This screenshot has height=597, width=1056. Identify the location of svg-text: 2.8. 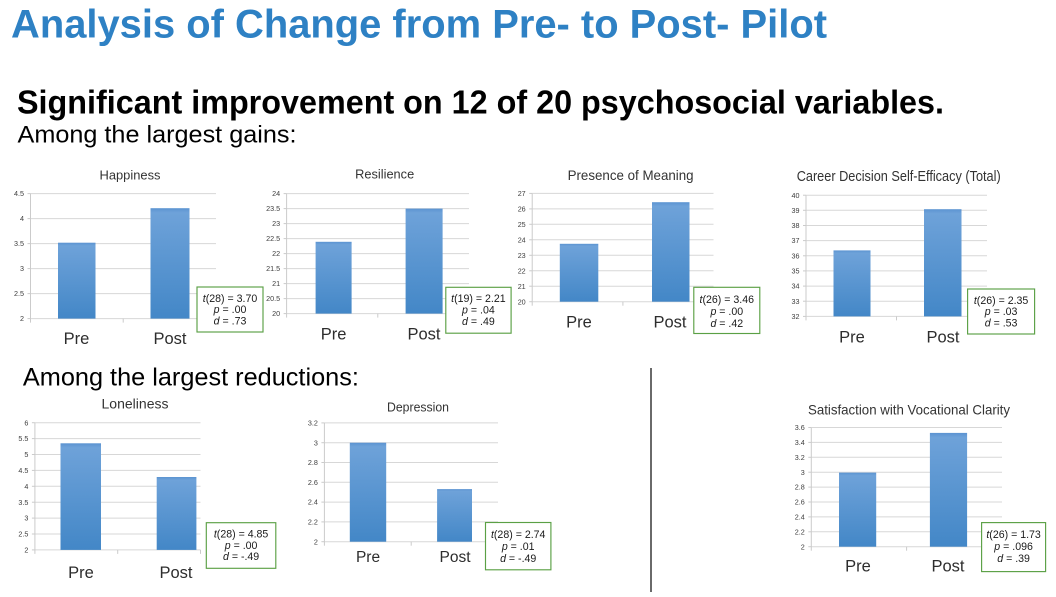
(313, 462).